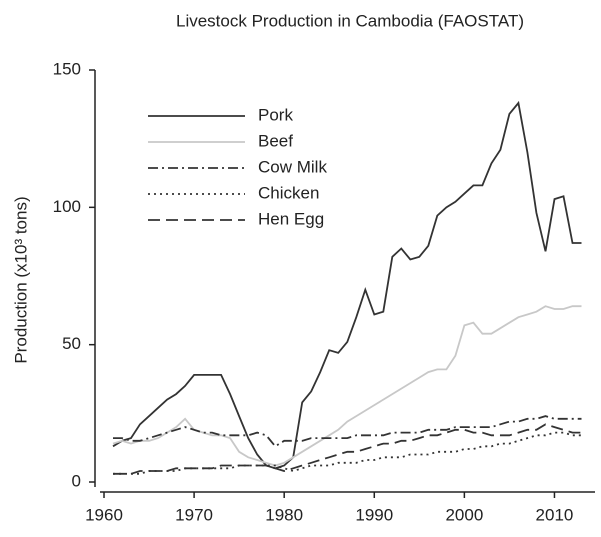 The image size is (601, 537). I want to click on x-tick-label: 1970, so click(194, 514).